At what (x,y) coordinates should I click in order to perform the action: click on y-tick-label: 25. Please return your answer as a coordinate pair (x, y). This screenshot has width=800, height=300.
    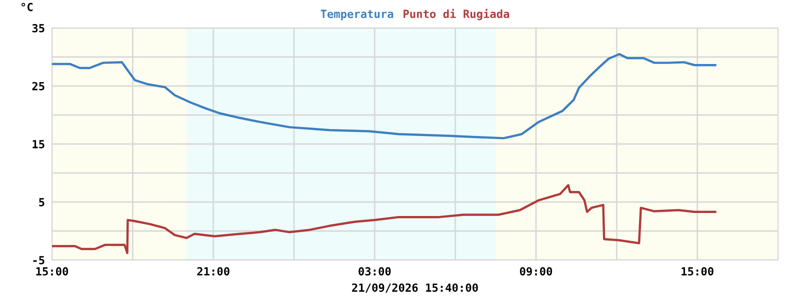
    Looking at the image, I should click on (38, 86).